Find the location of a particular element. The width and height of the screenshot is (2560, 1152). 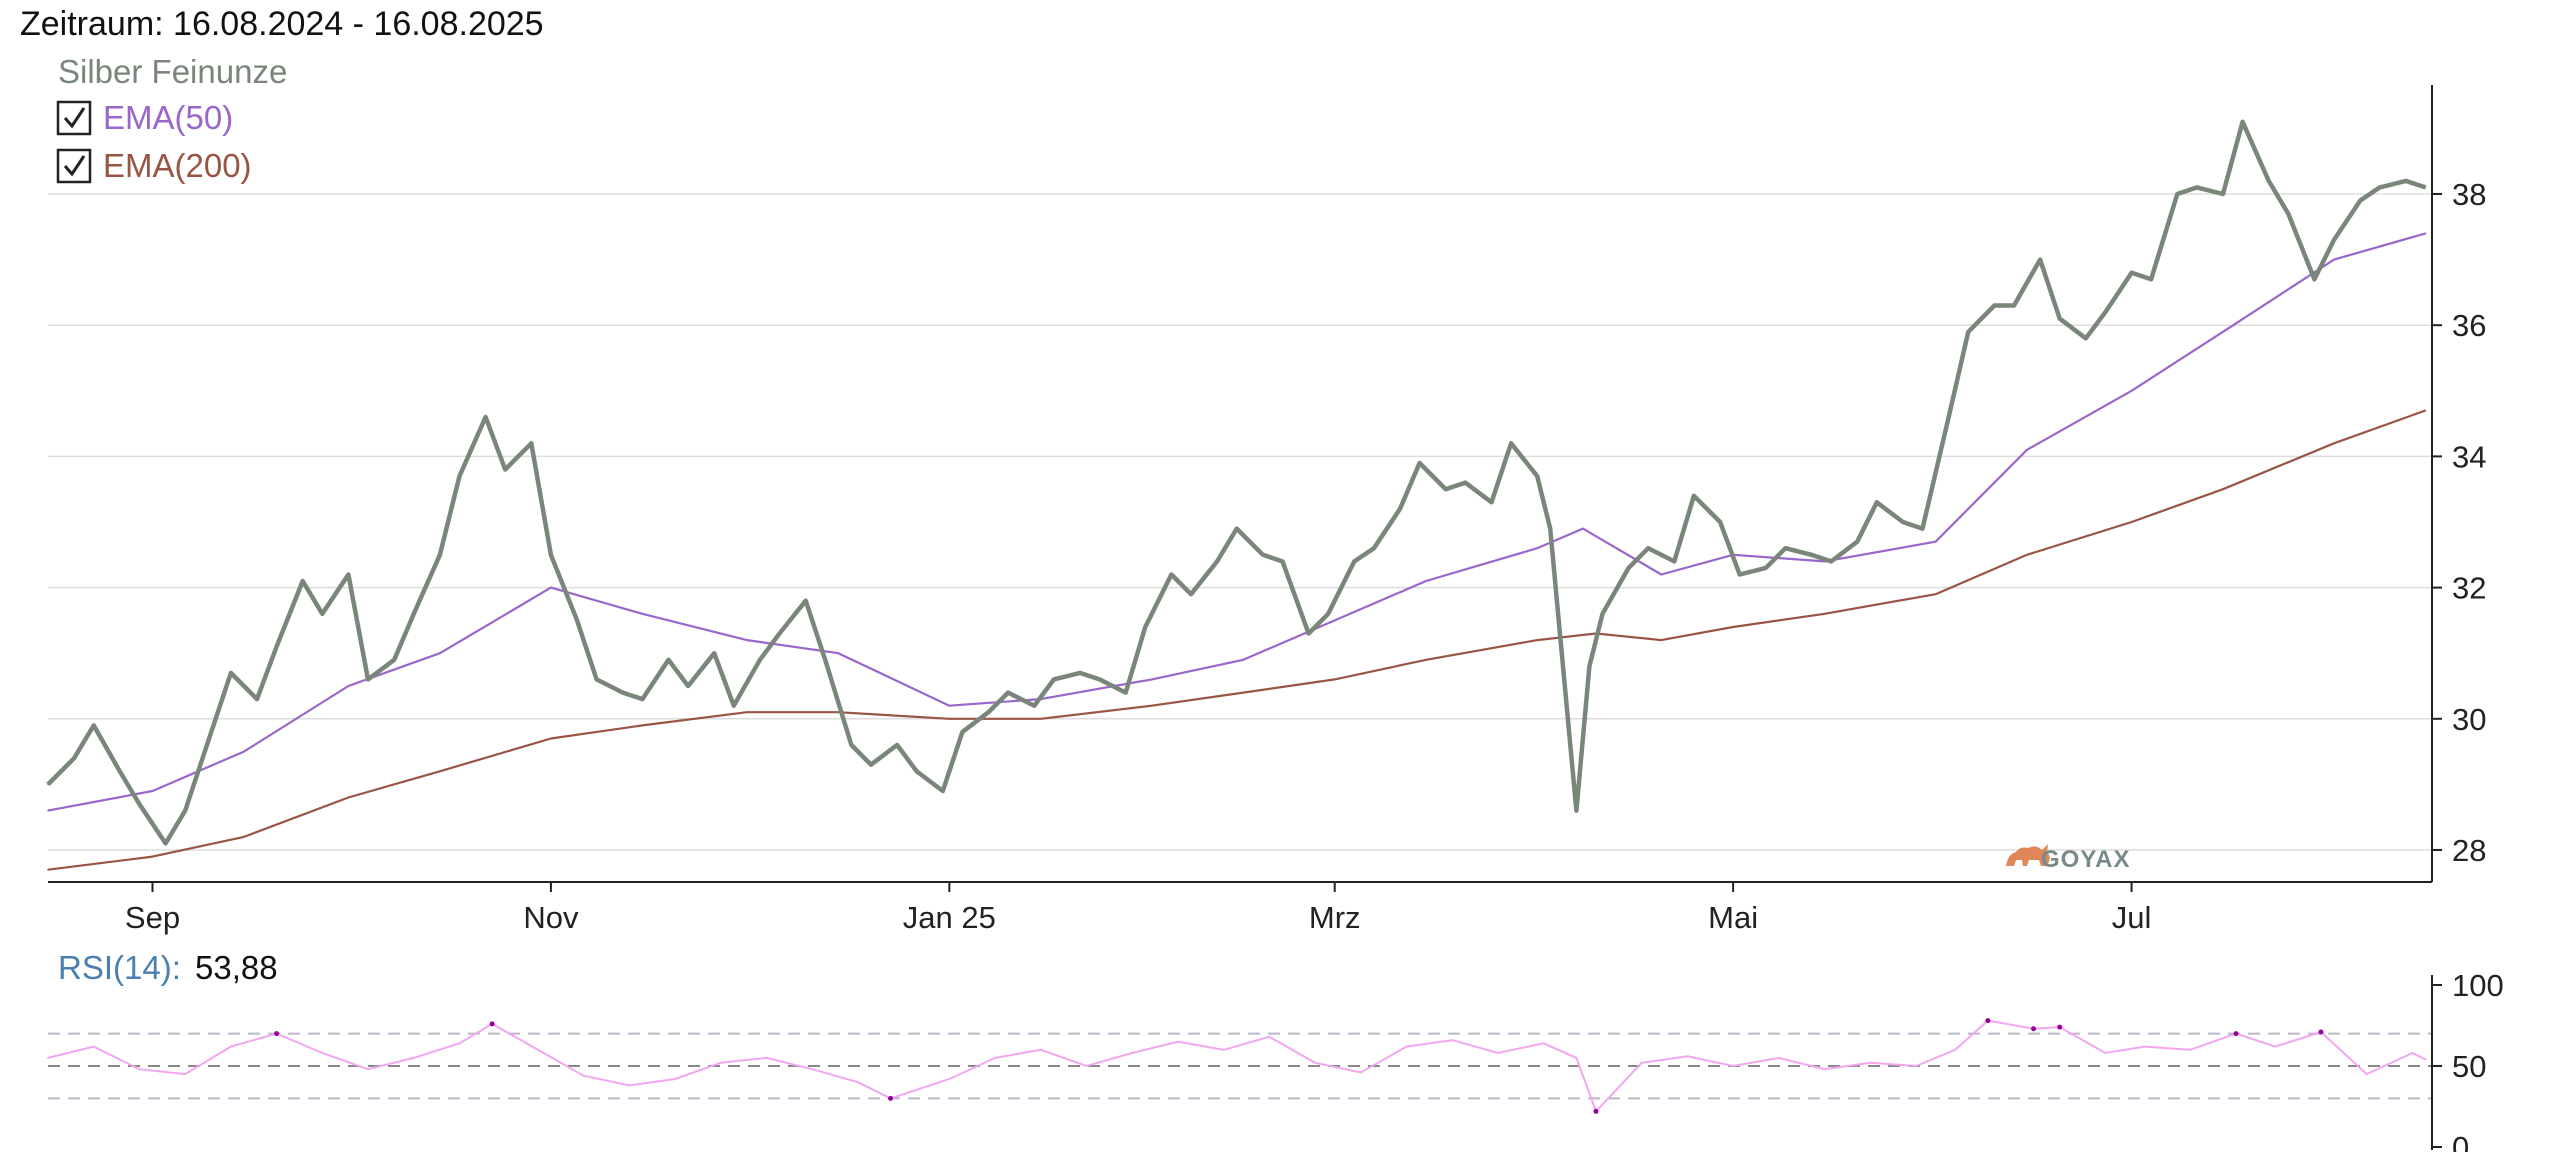

rsi-y-ticks: 0 50 100 is located at coordinates (2468, 1060).